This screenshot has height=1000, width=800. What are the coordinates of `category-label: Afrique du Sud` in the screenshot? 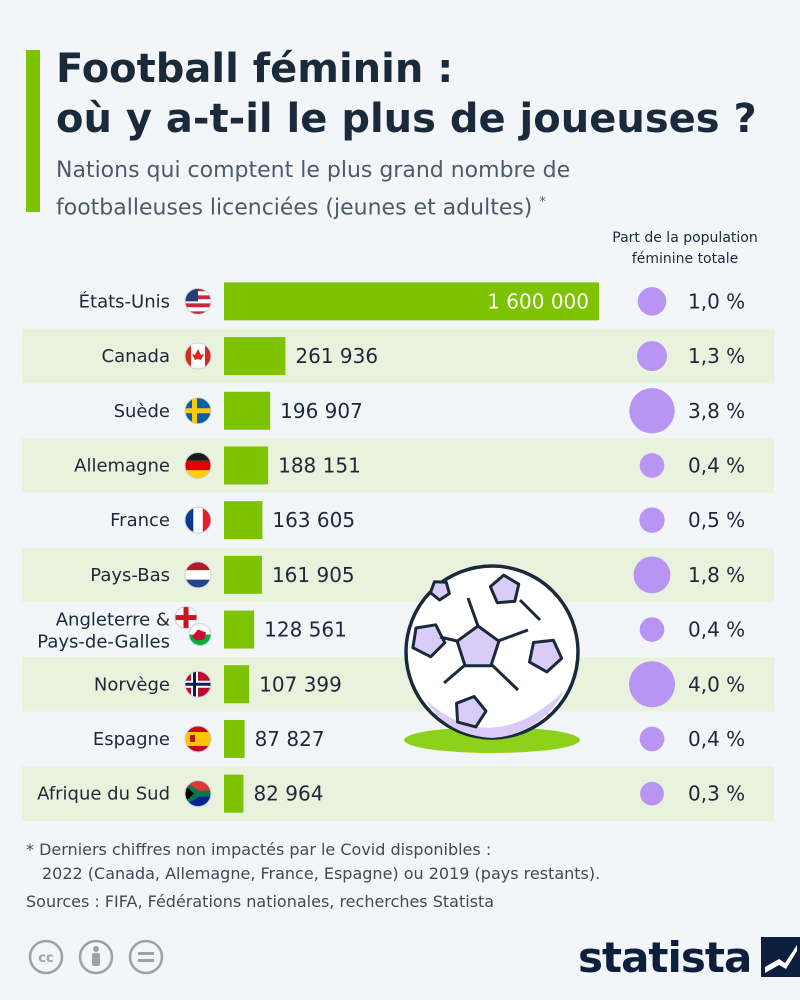 It's located at (103, 794).